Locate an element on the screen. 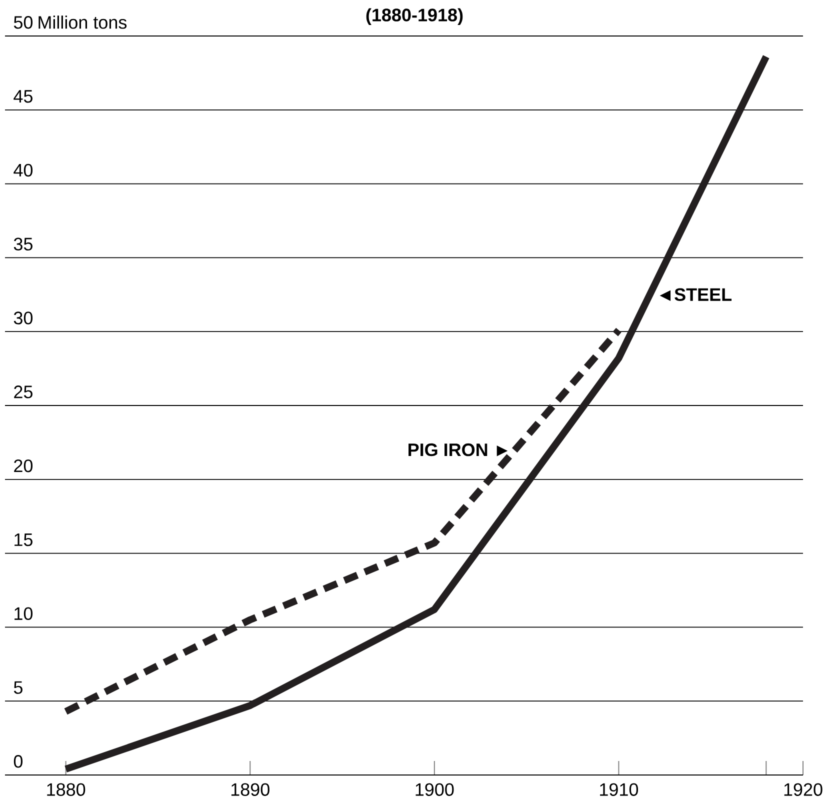 The width and height of the screenshot is (829, 807). y-axis-title: Million tons is located at coordinates (82, 22).